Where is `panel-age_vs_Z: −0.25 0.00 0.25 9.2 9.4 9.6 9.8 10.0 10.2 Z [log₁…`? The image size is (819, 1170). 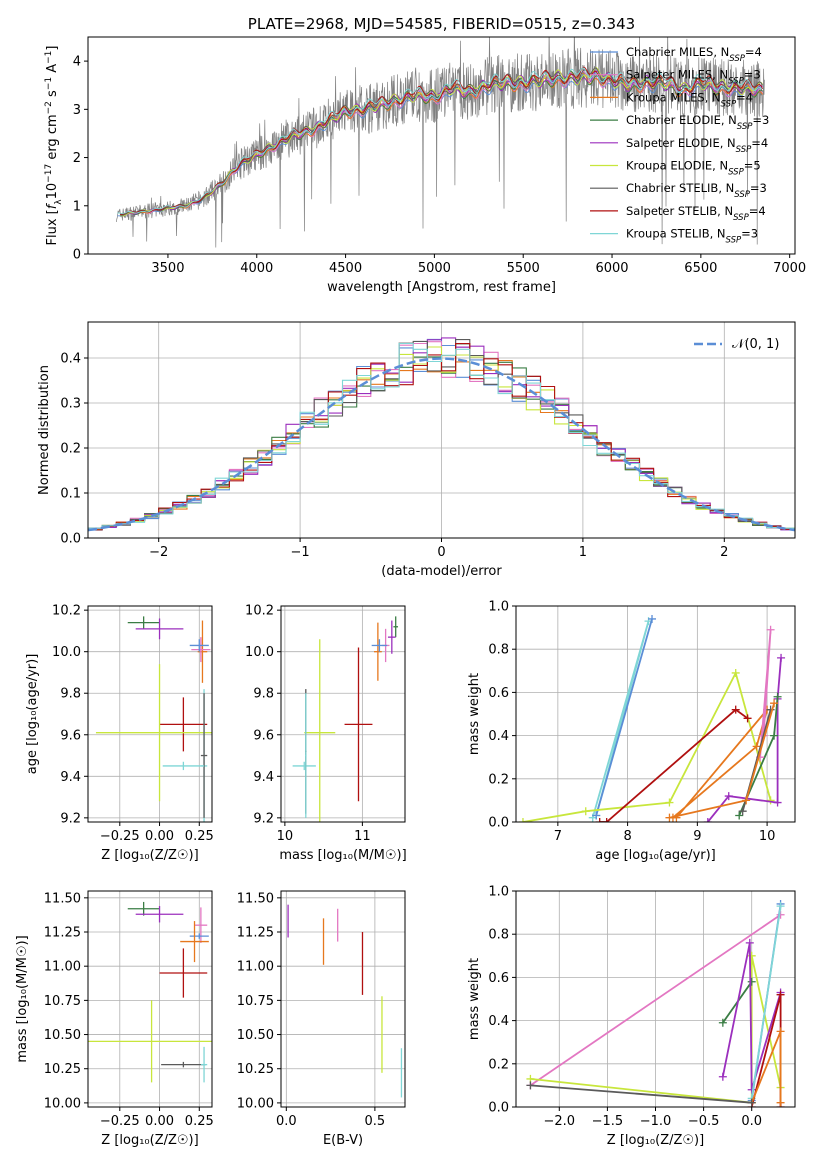 panel-age_vs_Z: −0.25 0.00 0.25 9.2 9.4 9.6 9.8 10.0 10.2 Z [log₁… is located at coordinates (119, 733).